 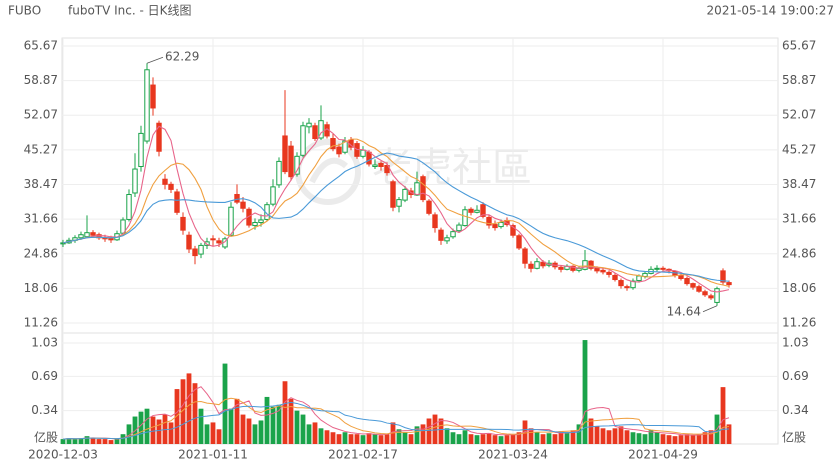 What do you see at coordinates (684, 311) in the screenshot?
I see `min-label: 14.64` at bounding box center [684, 311].